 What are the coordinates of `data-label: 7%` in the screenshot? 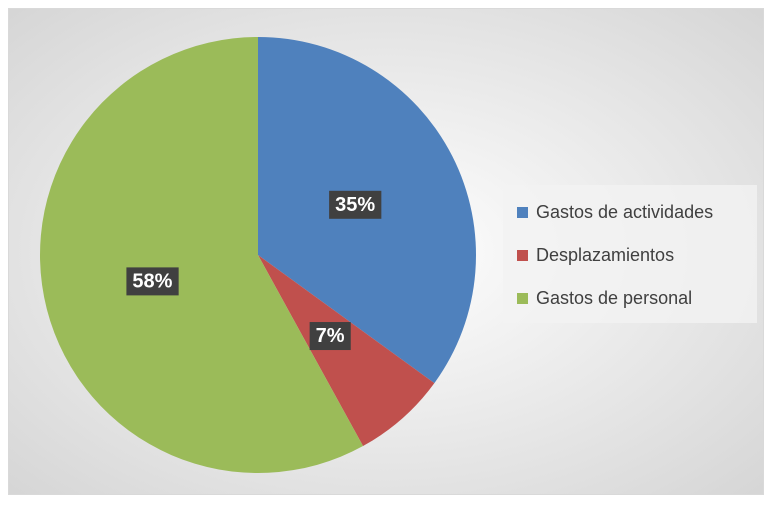 It's located at (330, 336).